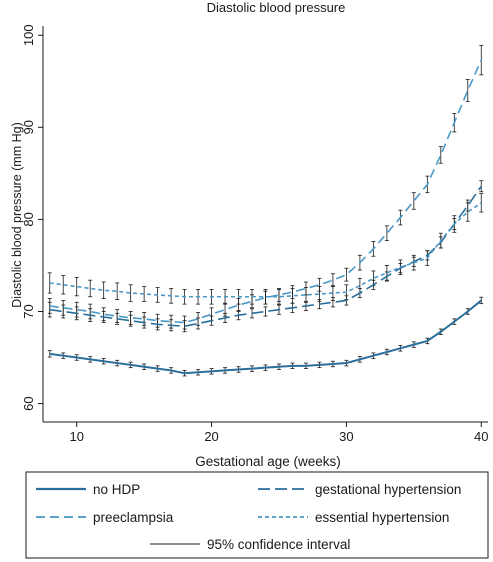 This screenshot has height=562, width=493. I want to click on legend-item-2: preeclampsia, so click(105, 517).